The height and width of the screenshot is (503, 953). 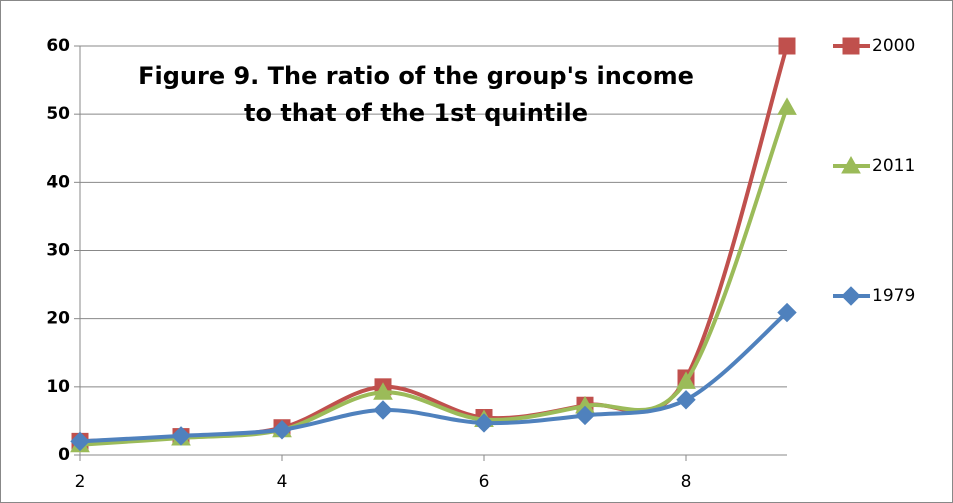 I want to click on legend-label: 2011, so click(x=893, y=166).